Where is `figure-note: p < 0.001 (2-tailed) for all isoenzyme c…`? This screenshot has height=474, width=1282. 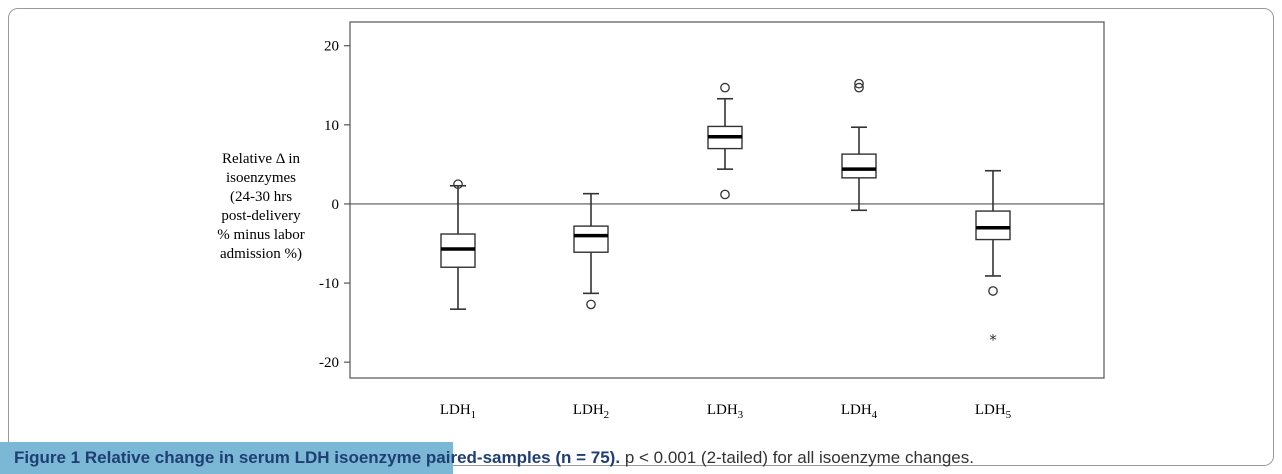 figure-note: p < 0.001 (2-tailed) for all isoenzyme c… is located at coordinates (799, 457).